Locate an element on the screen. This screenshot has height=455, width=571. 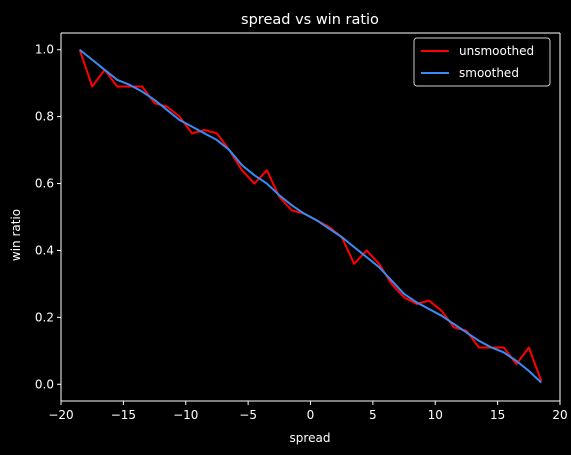
y-tick-label: 0.0 is located at coordinates (44, 384).